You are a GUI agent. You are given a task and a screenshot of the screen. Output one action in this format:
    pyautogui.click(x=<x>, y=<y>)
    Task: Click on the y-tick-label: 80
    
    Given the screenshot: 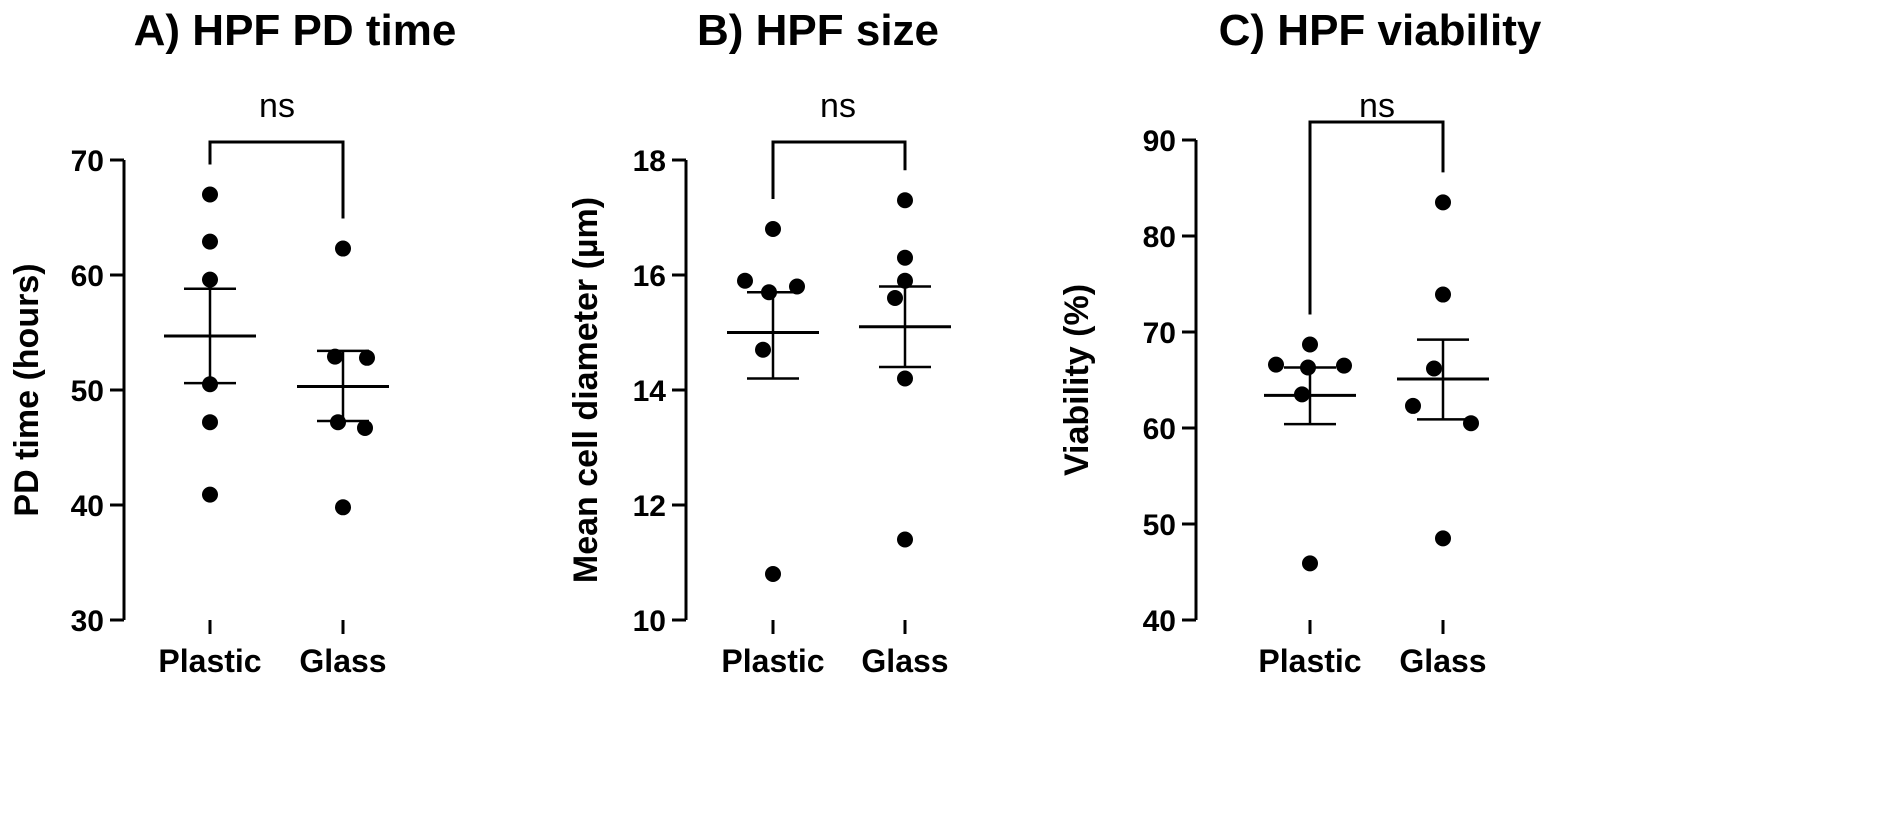 What is the action you would take?
    pyautogui.click(x=1159, y=237)
    